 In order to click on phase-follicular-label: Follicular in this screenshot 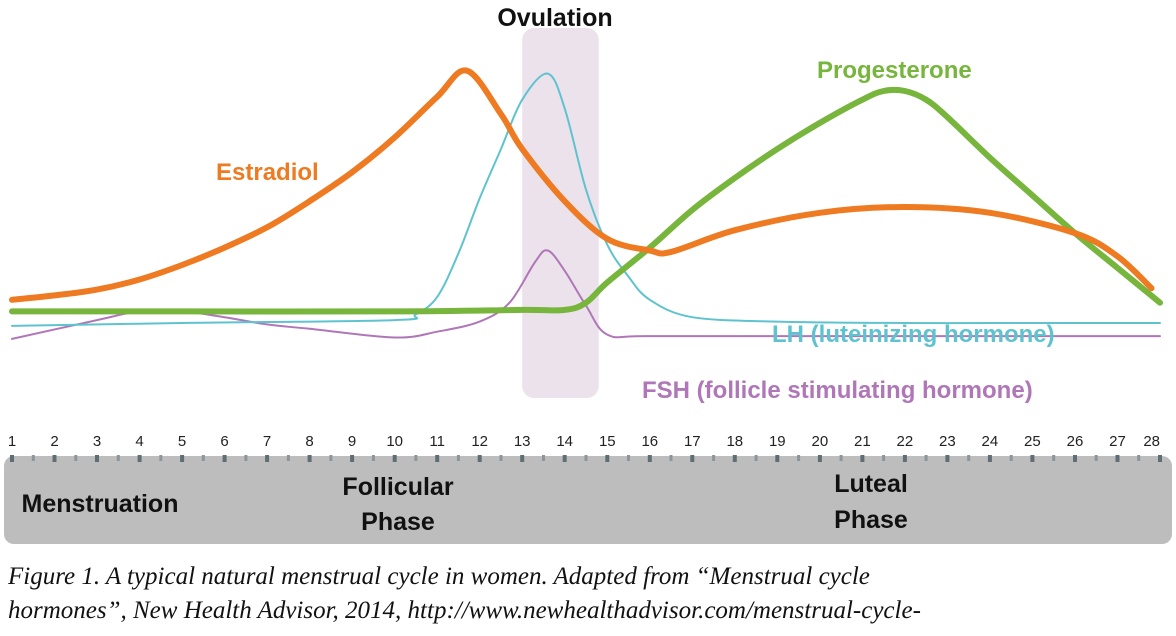, I will do `click(397, 487)`.